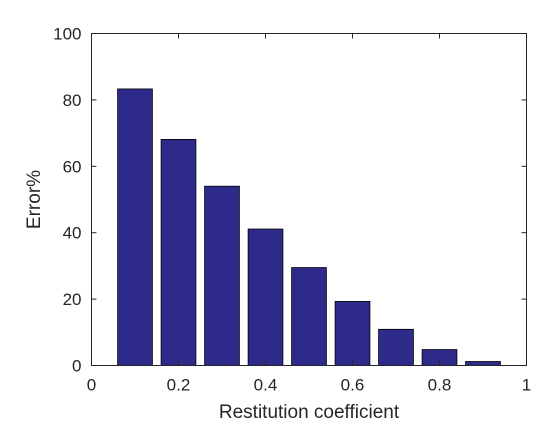 The image size is (550, 437). I want to click on x-tick-label: 0.2, so click(179, 385).